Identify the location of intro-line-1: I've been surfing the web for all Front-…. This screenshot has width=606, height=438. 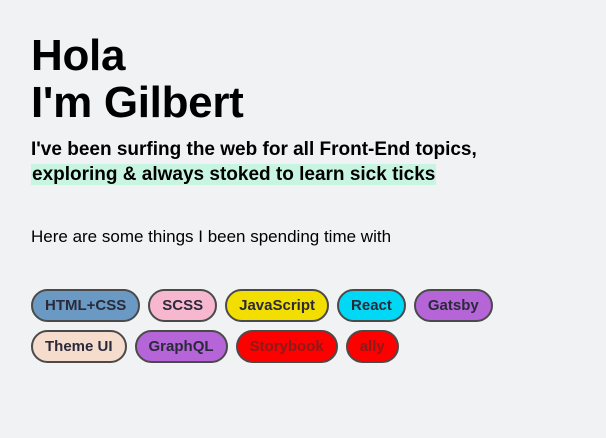
(254, 149).